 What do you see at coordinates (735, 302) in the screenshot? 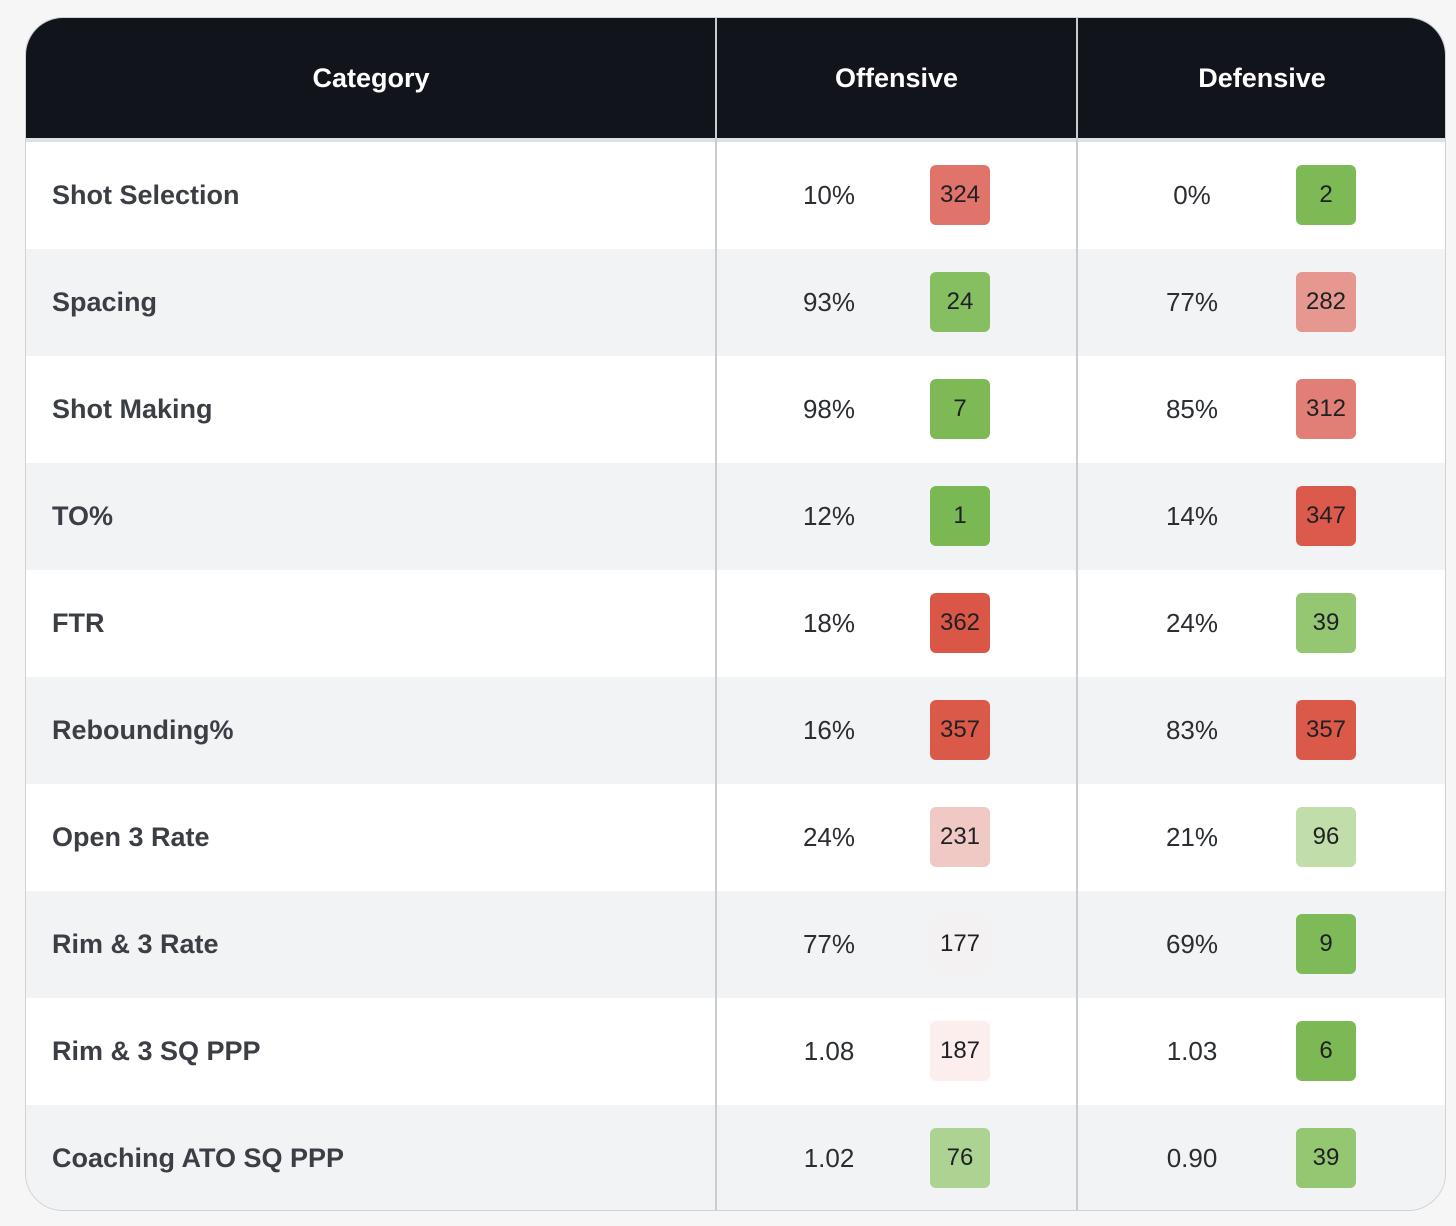
I see `table-row: Spacing 93% 24 77% 282` at bounding box center [735, 302].